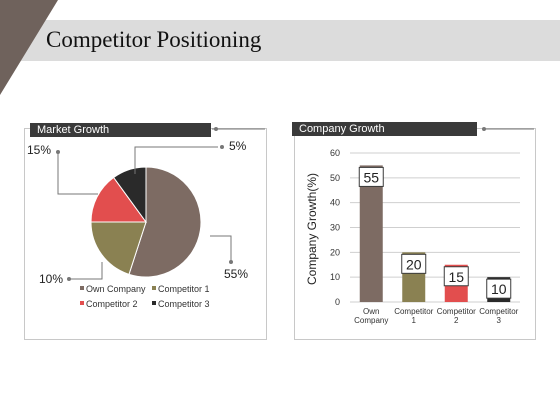  I want to click on bar-value-label-1: 20, so click(414, 264).